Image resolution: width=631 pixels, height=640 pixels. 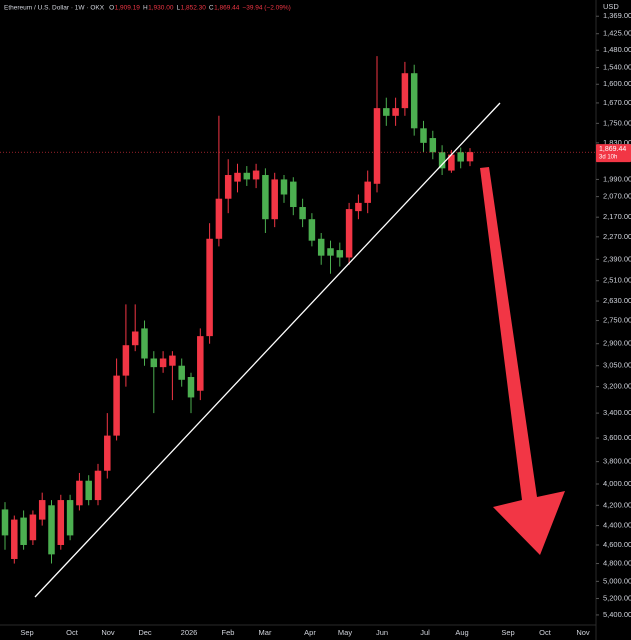 I want to click on y-tick-label: 2,630.00, so click(x=617, y=300).